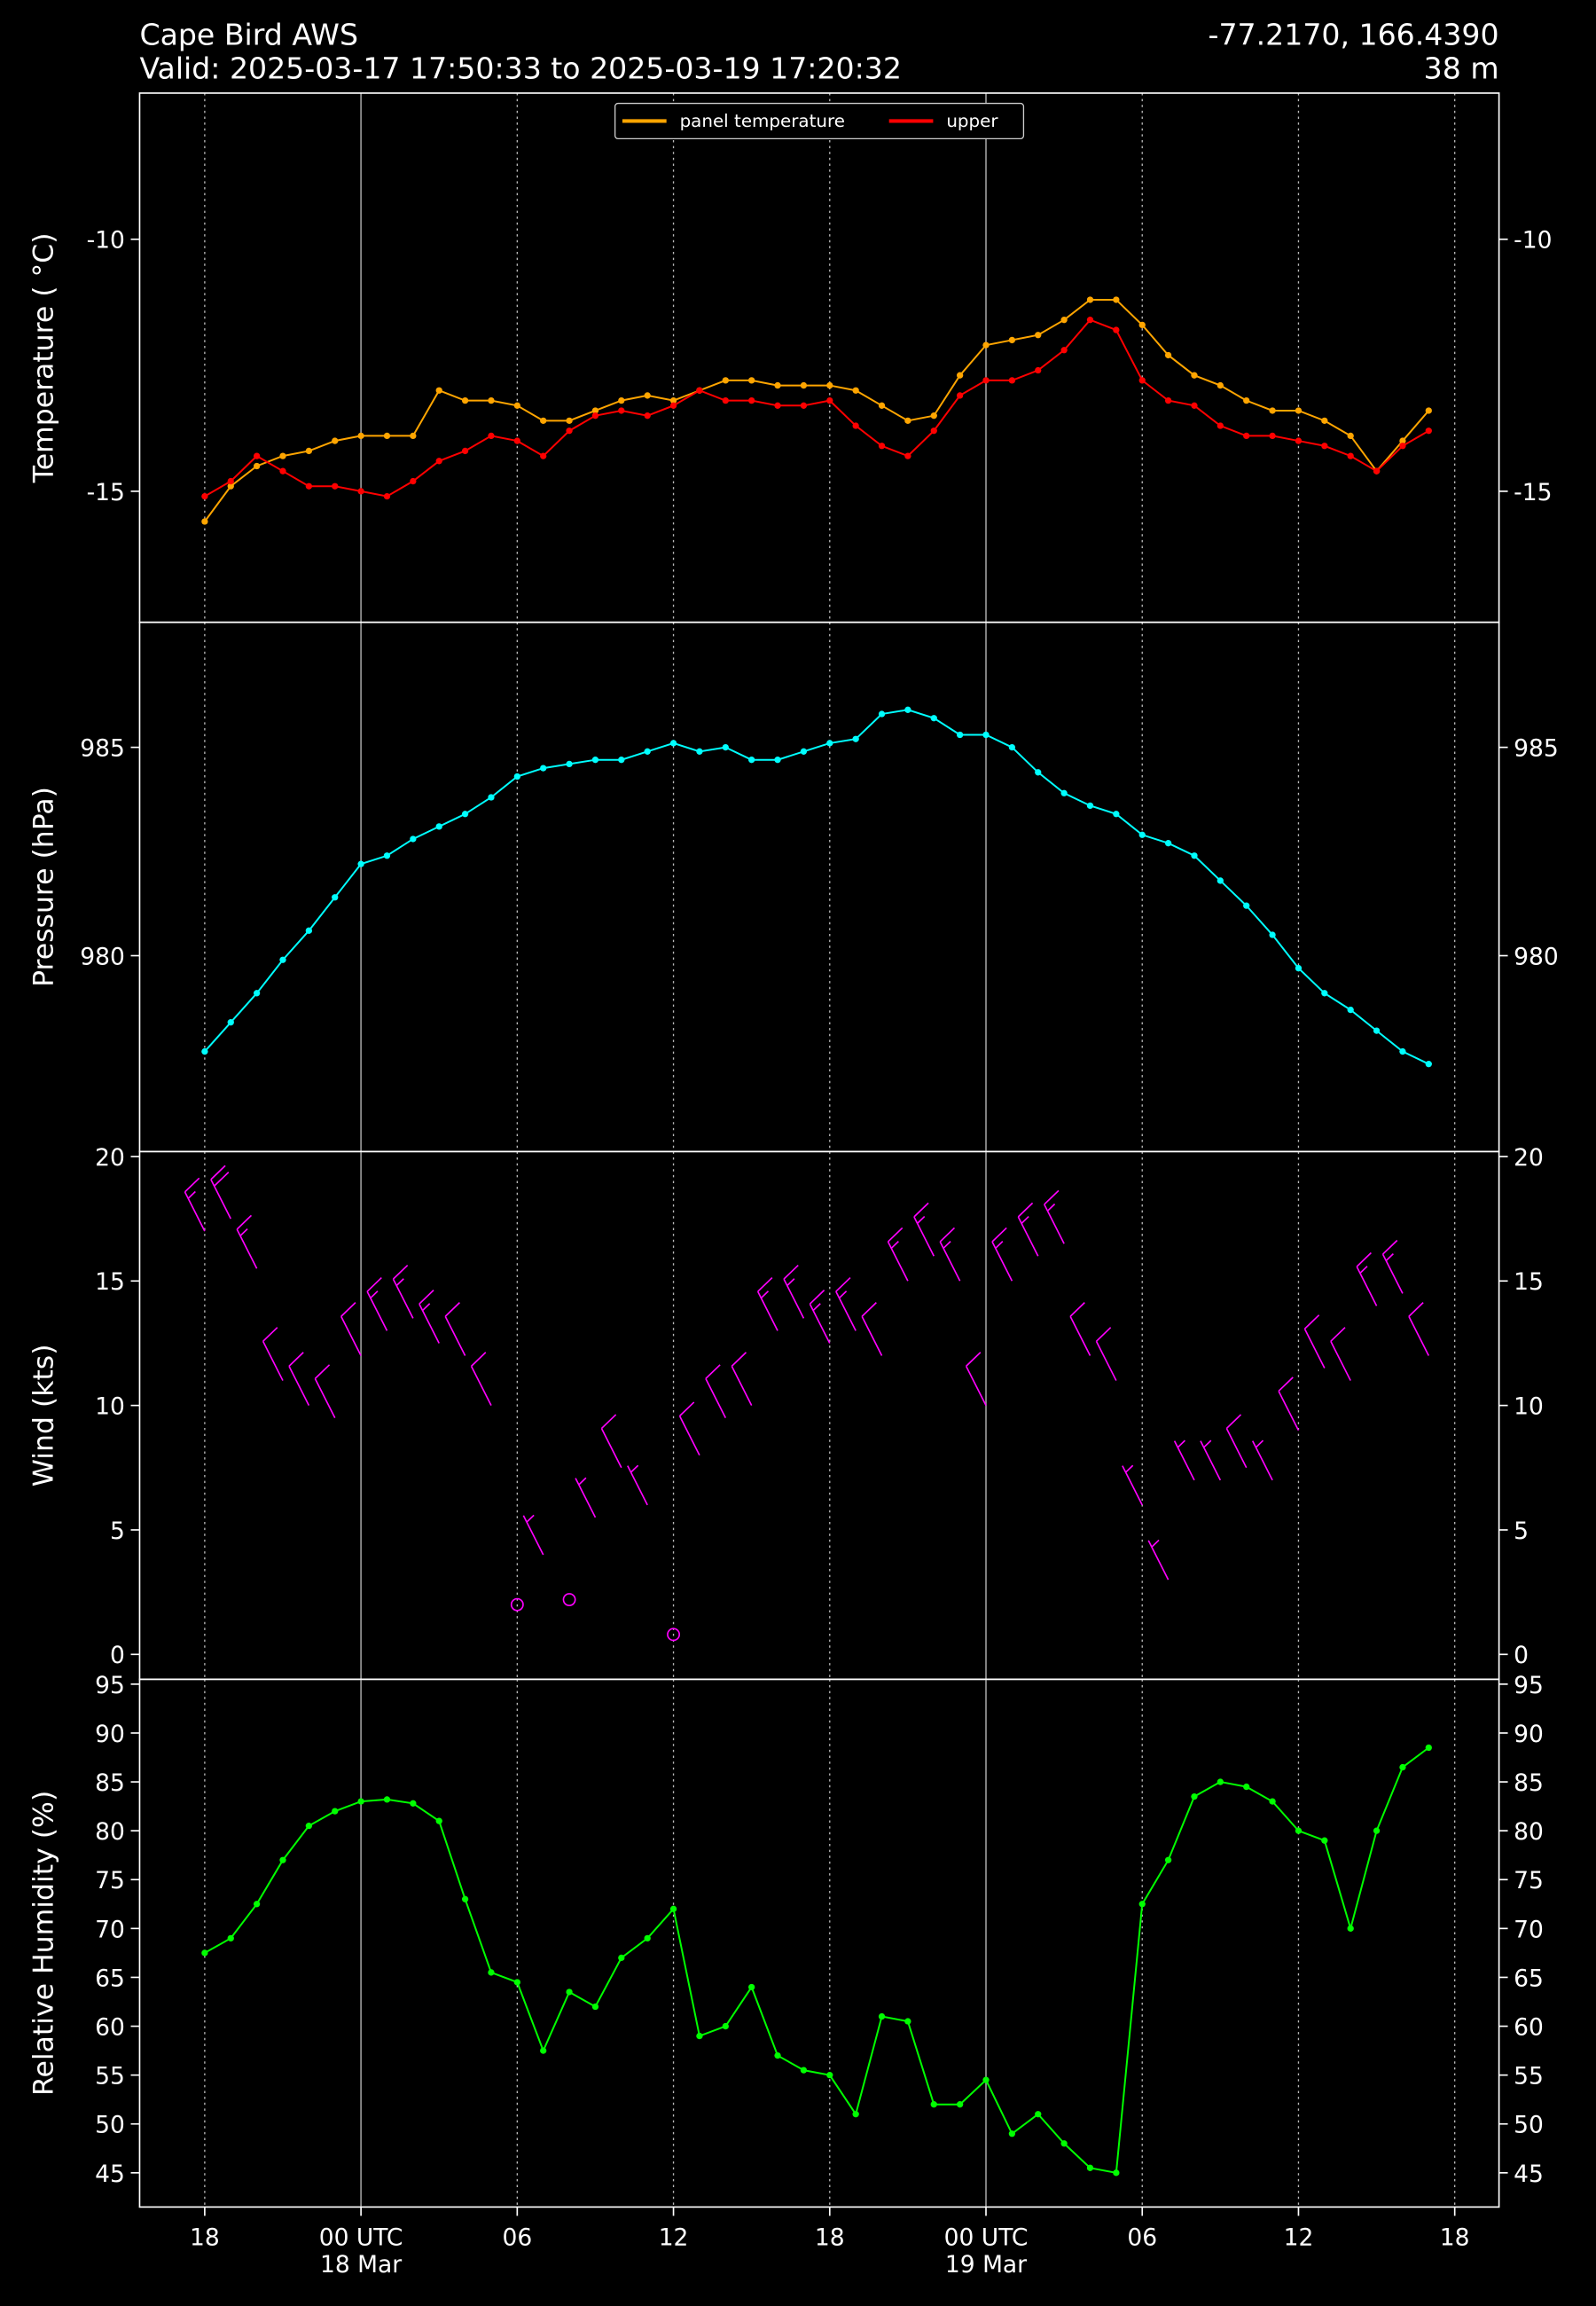  I want to click on legend: panel temperature upper, so click(820, 121).